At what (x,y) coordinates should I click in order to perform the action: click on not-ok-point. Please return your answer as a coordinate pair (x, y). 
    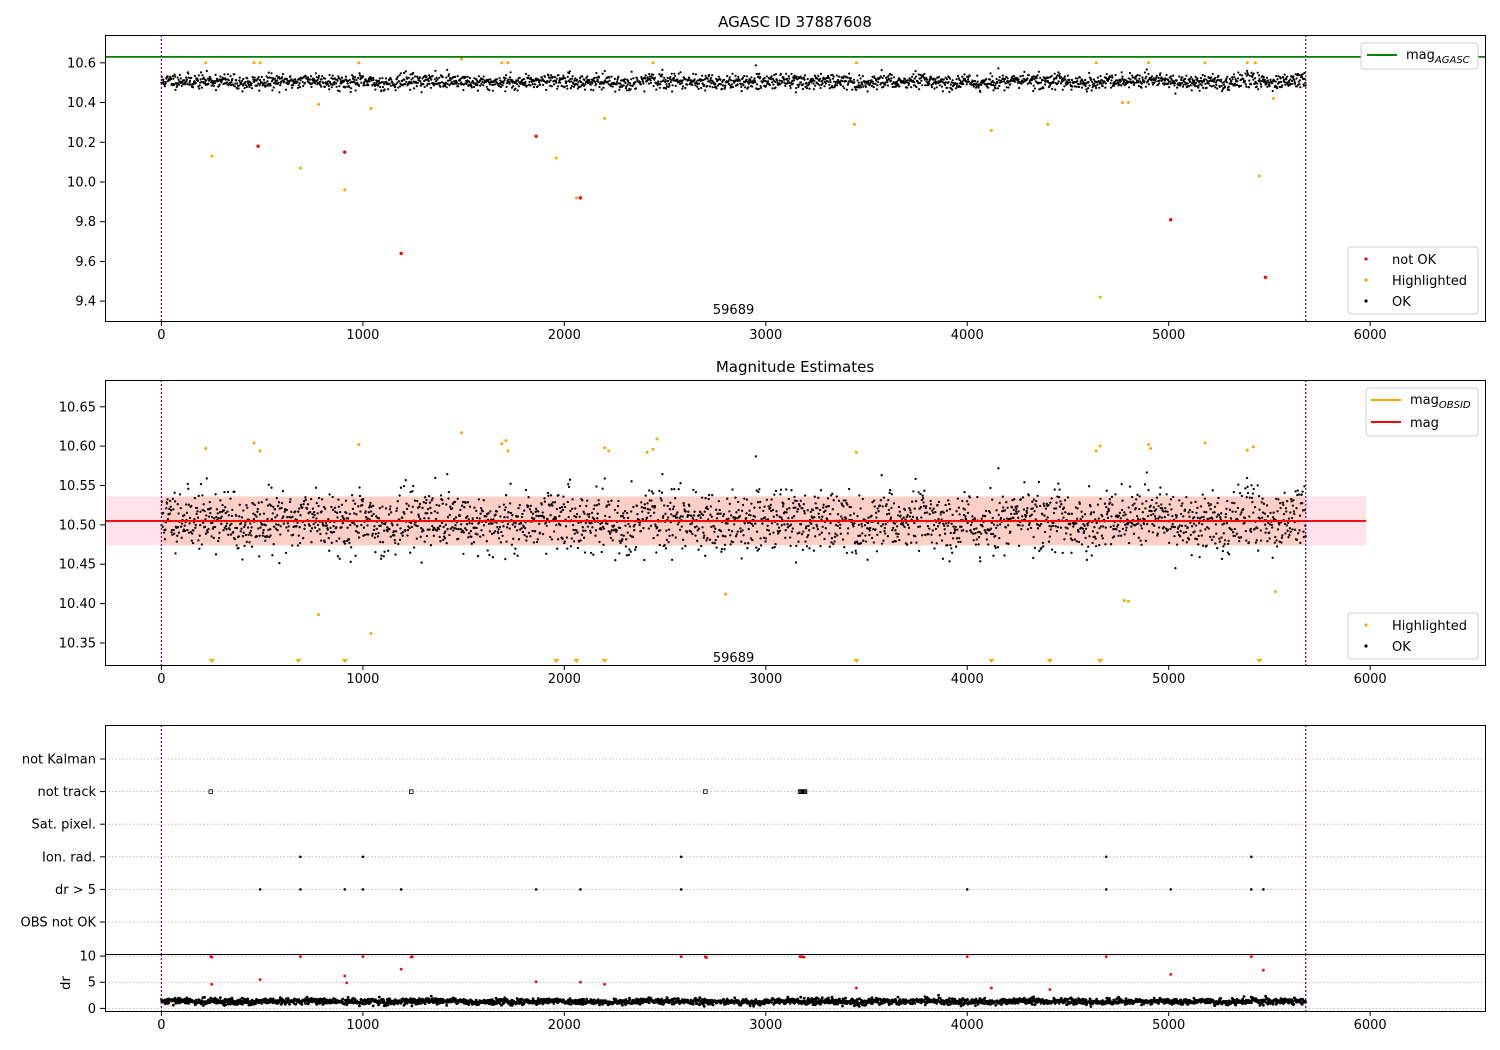
    Looking at the image, I should click on (1171, 220).